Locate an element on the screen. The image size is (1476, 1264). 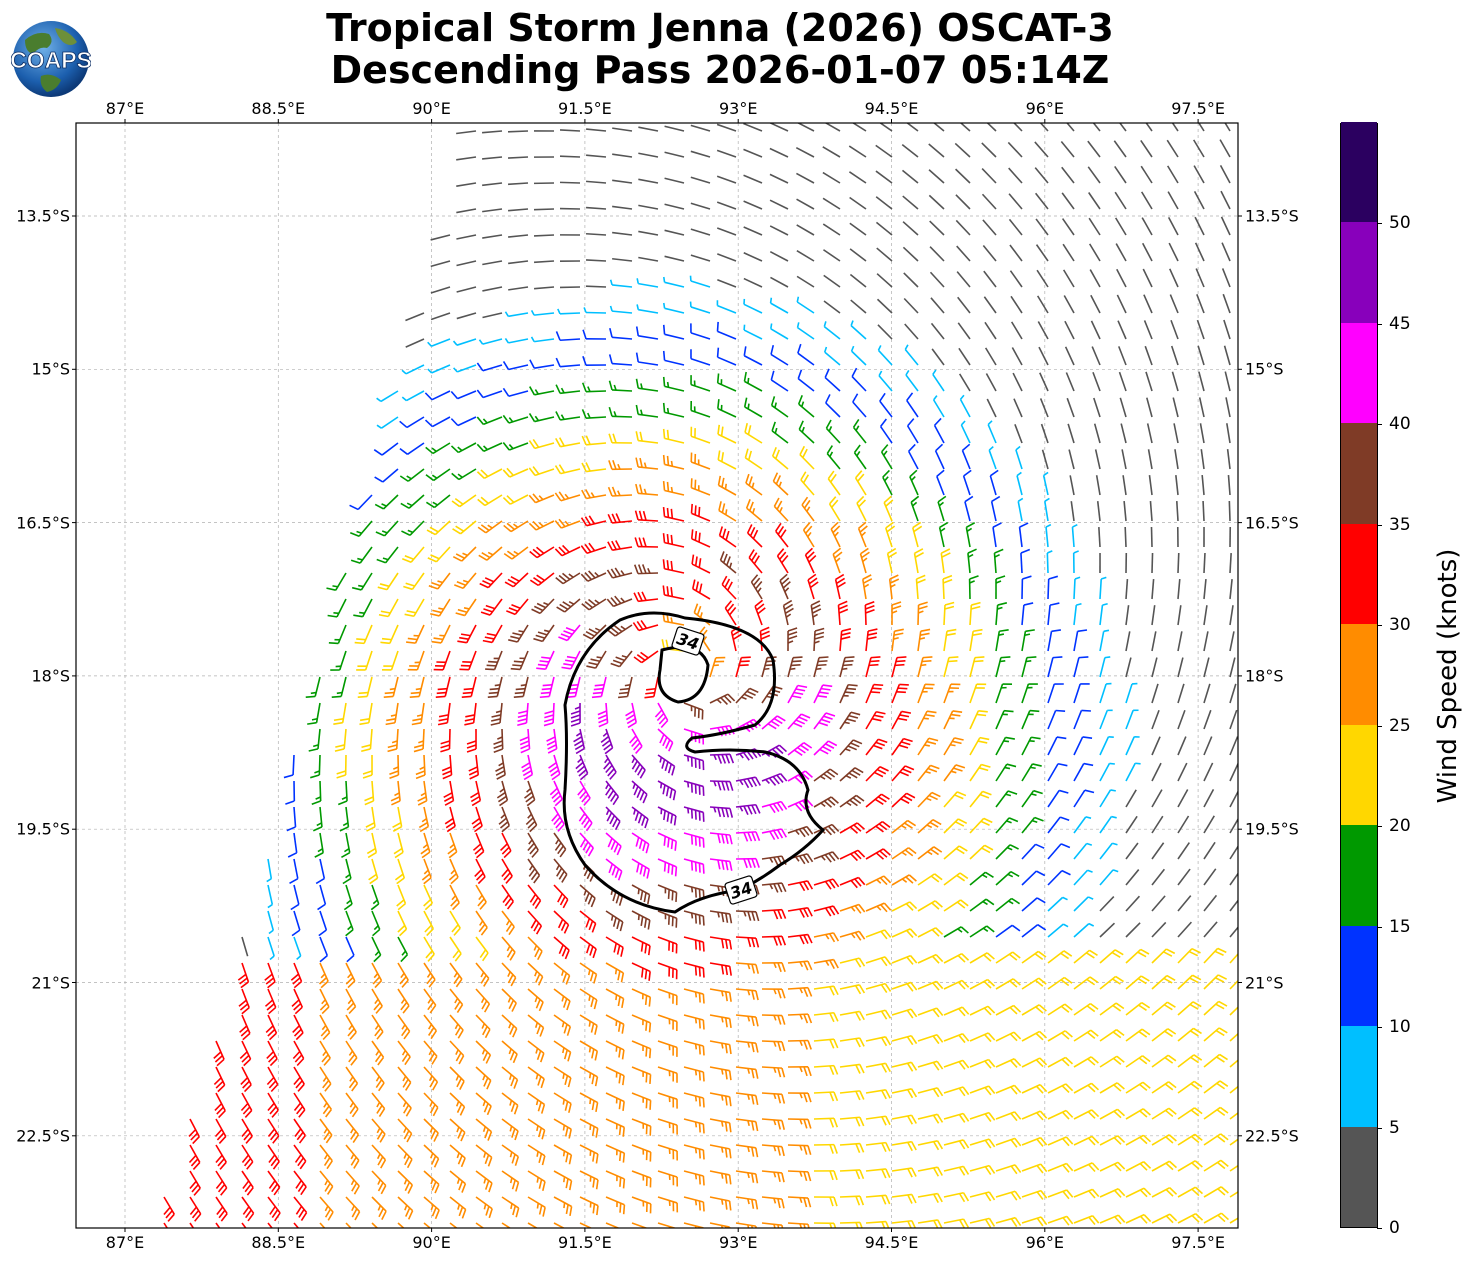
lon-label-bottom: 97.5°E is located at coordinates (1198, 1242).